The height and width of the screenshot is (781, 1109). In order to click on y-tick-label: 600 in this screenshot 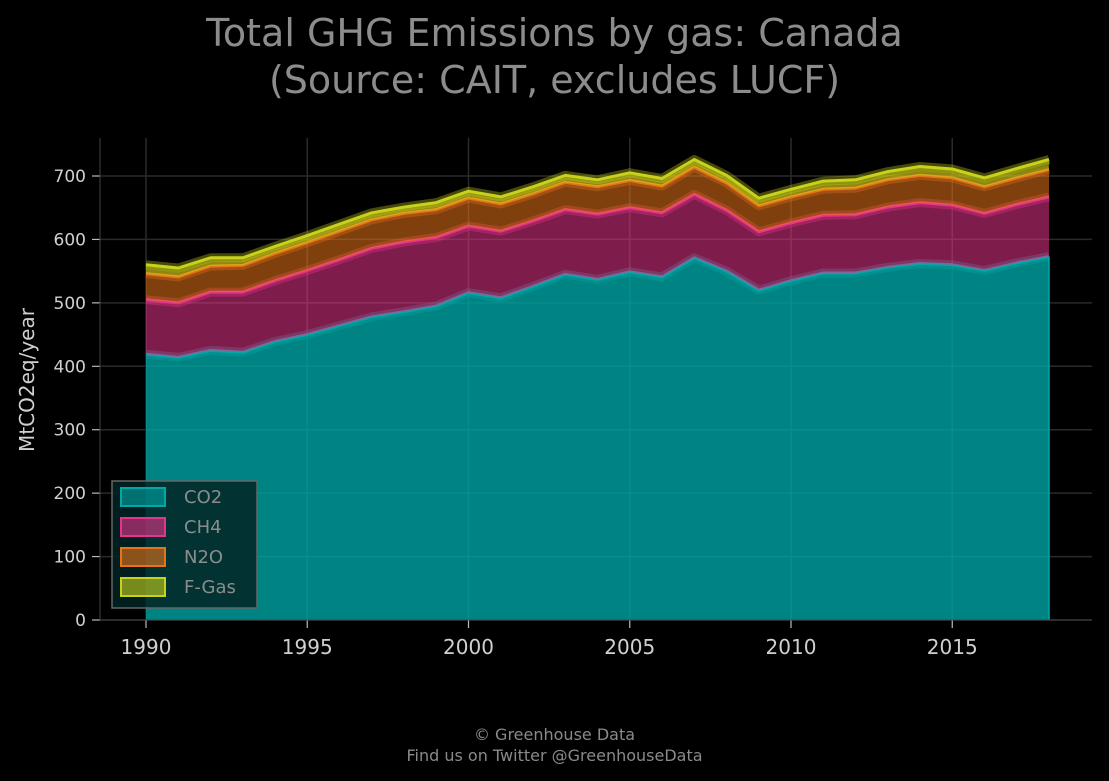, I will do `click(70, 240)`.